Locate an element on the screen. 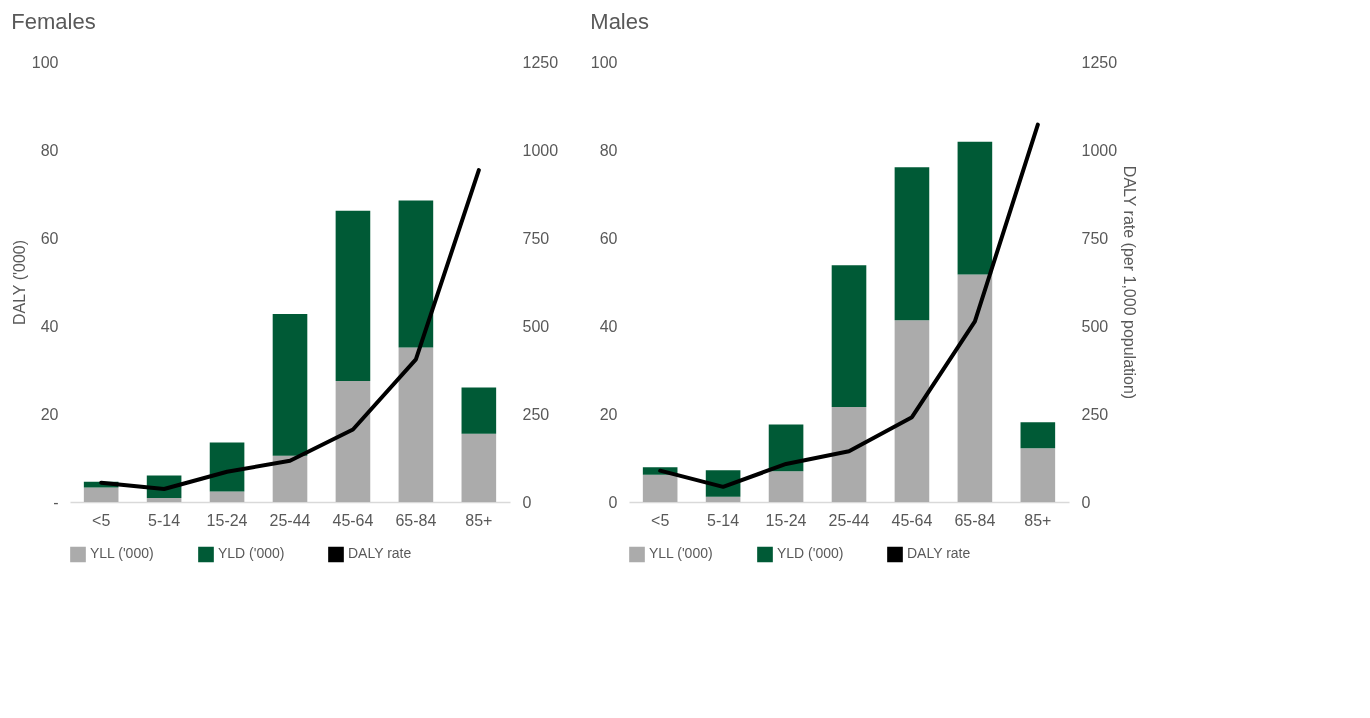 This screenshot has height=718, width=1370. chart-title: Males is located at coordinates (619, 21).